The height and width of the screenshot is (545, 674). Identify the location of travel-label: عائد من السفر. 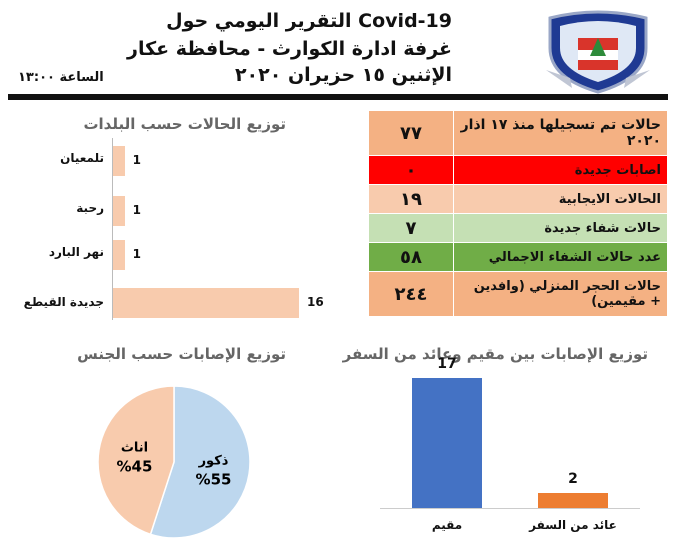
(573, 525).